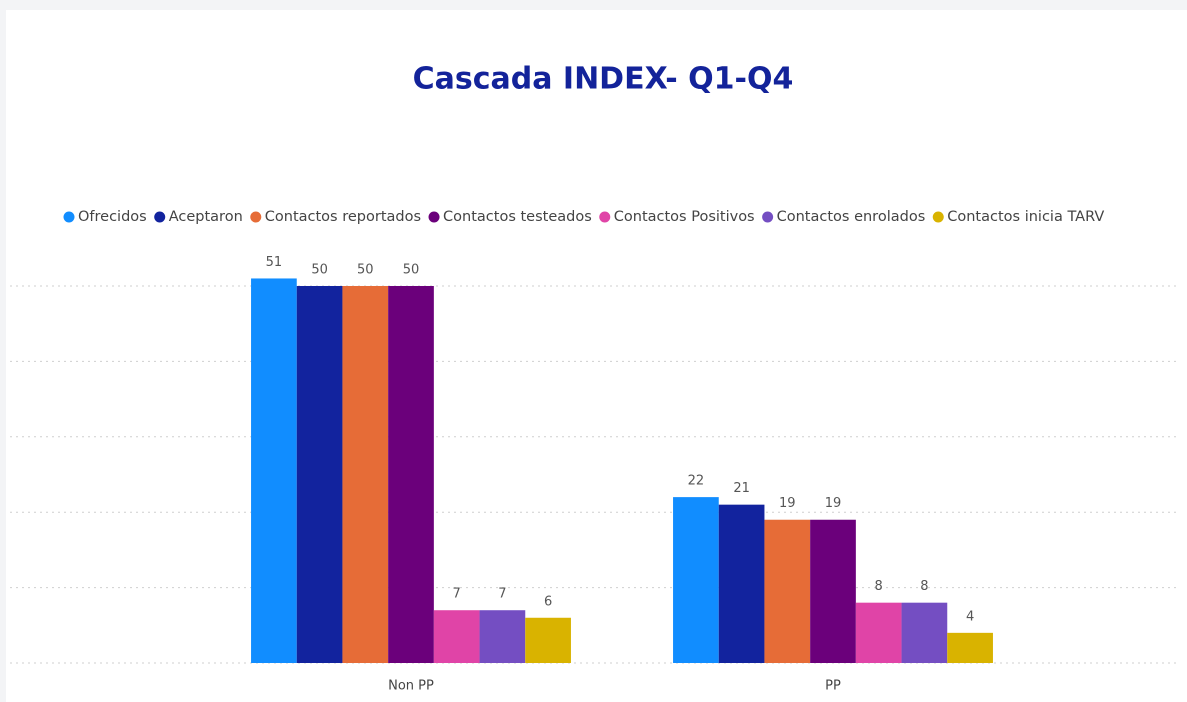 The image size is (1187, 702). What do you see at coordinates (696, 481) in the screenshot?
I see `data-label: 22` at bounding box center [696, 481].